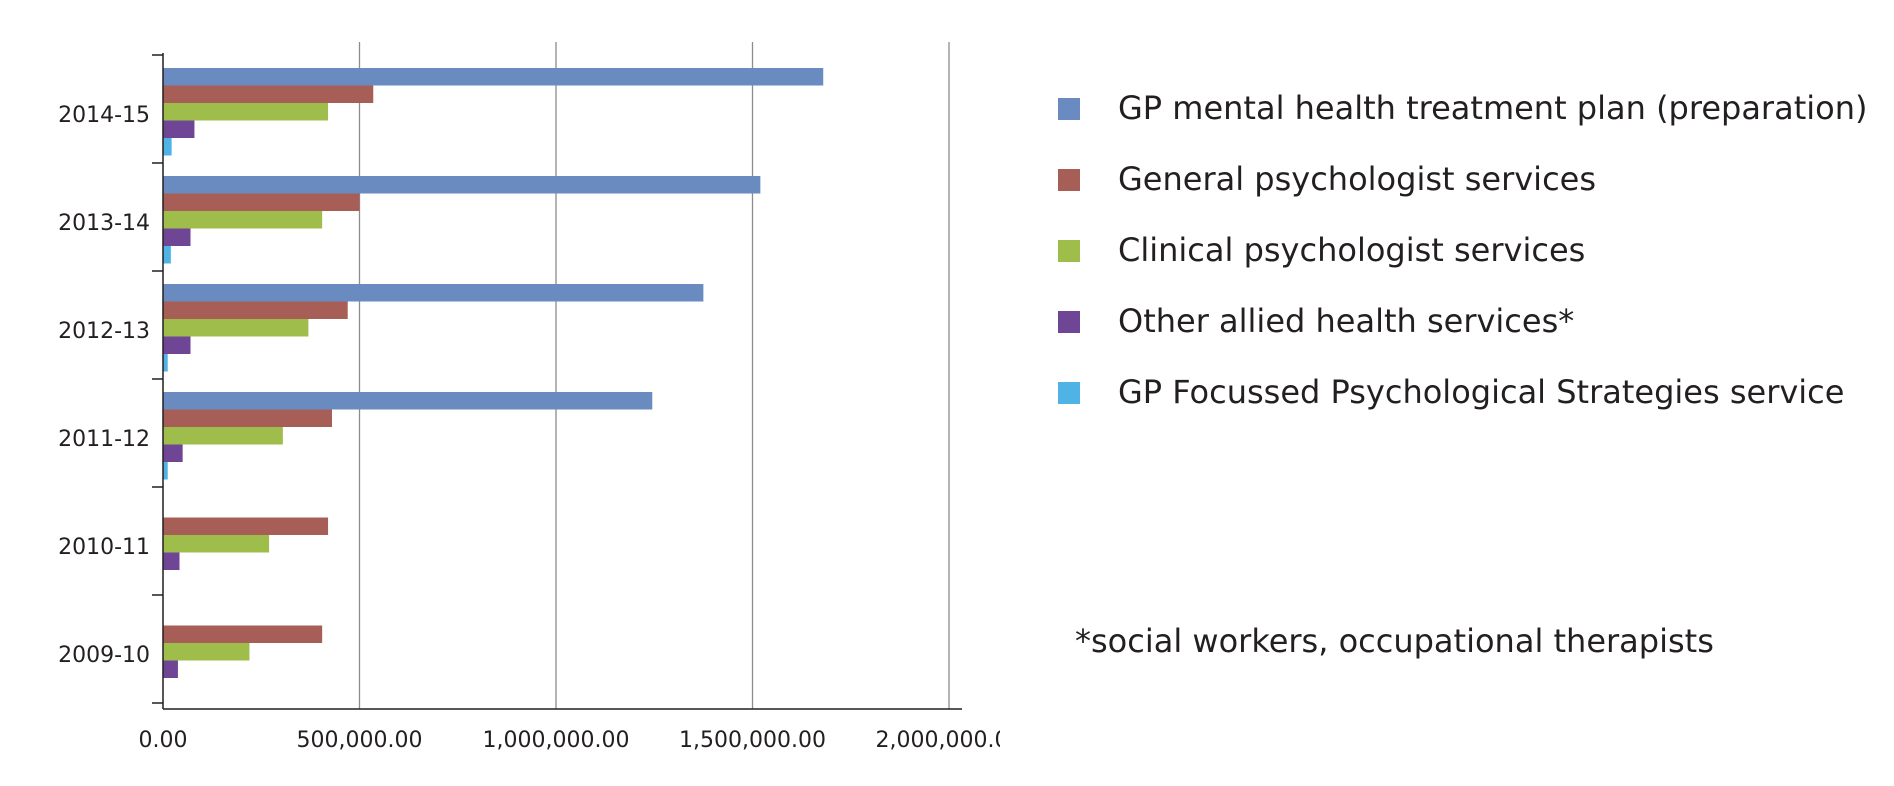  Describe the element at coordinates (1352, 250) in the screenshot. I see `legend-label: Clinical psychologist services` at that location.